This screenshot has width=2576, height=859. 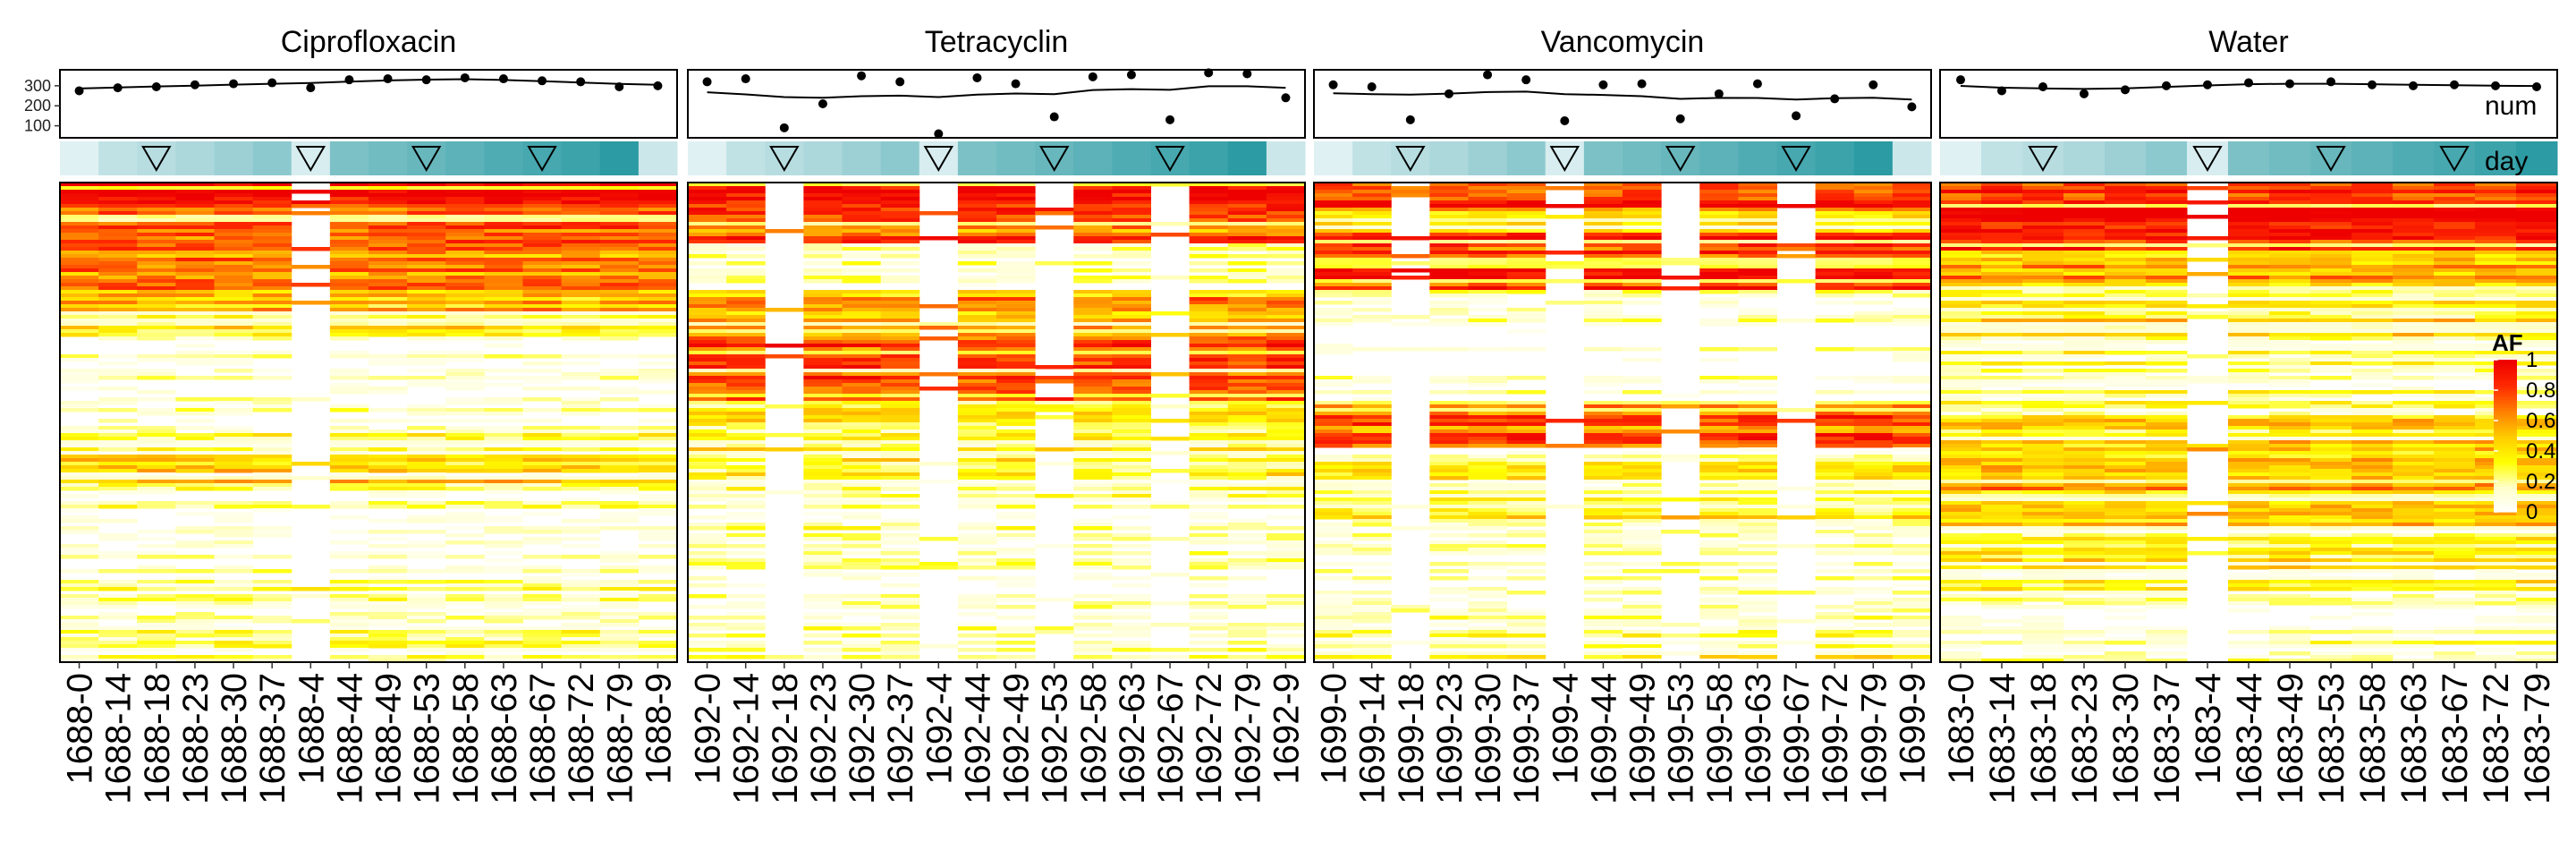 I want to click on day-marker, so click(x=2207, y=159).